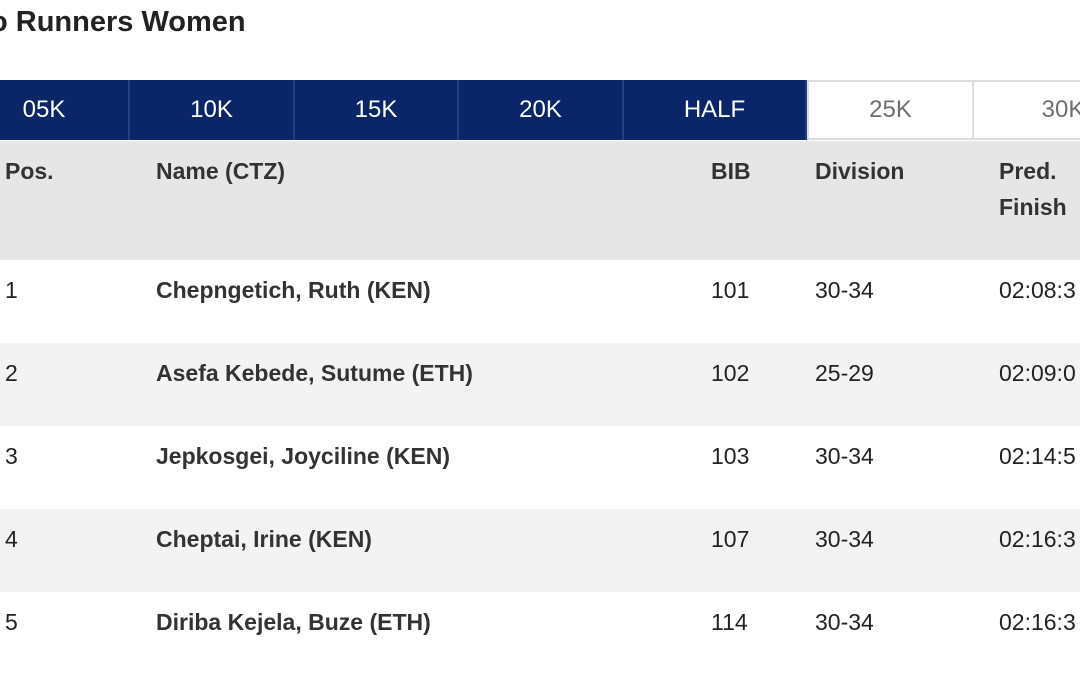 This screenshot has height=675, width=1080. Describe the element at coordinates (11, 373) in the screenshot. I see `cell-pos: 2` at that location.